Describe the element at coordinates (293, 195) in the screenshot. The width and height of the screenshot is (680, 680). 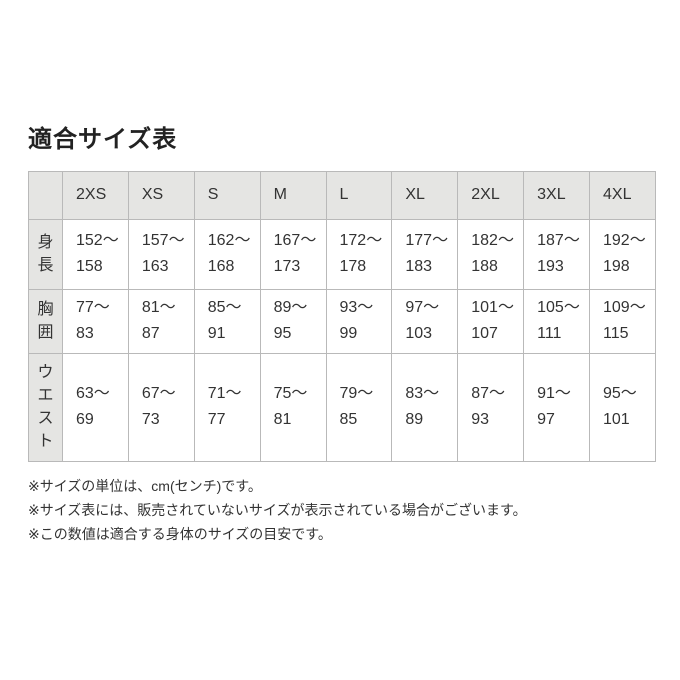
I see `column-header-m: M` at that location.